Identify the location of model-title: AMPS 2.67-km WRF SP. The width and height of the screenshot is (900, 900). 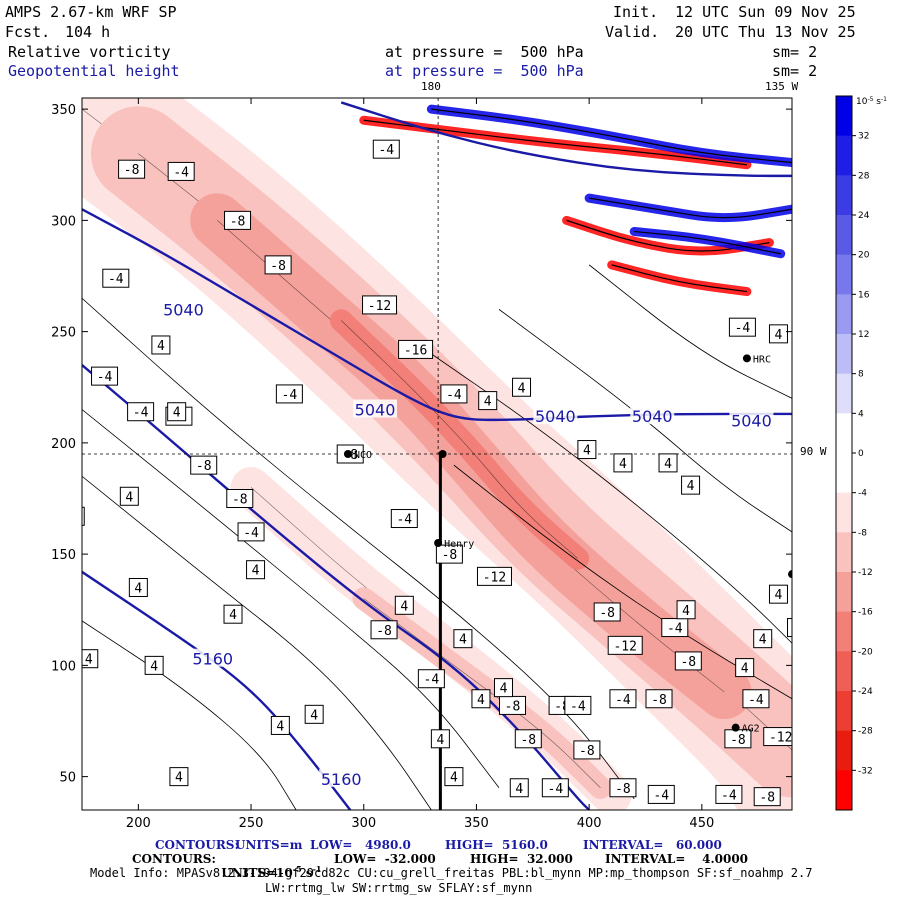
(91, 12).